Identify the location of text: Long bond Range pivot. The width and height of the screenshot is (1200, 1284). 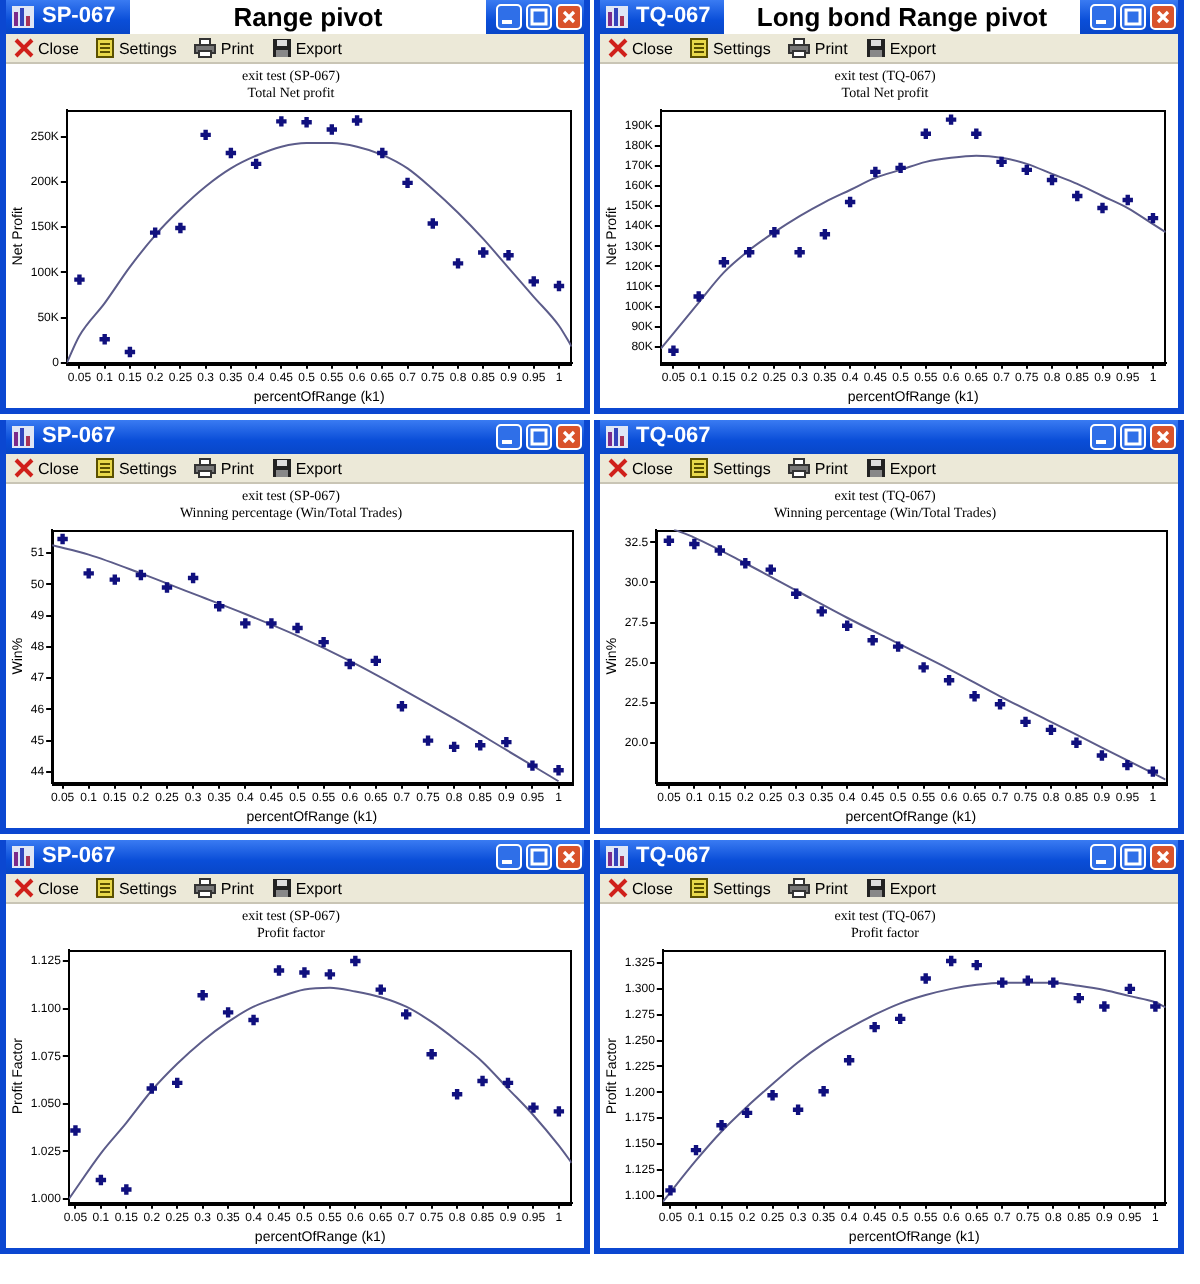
(902, 17).